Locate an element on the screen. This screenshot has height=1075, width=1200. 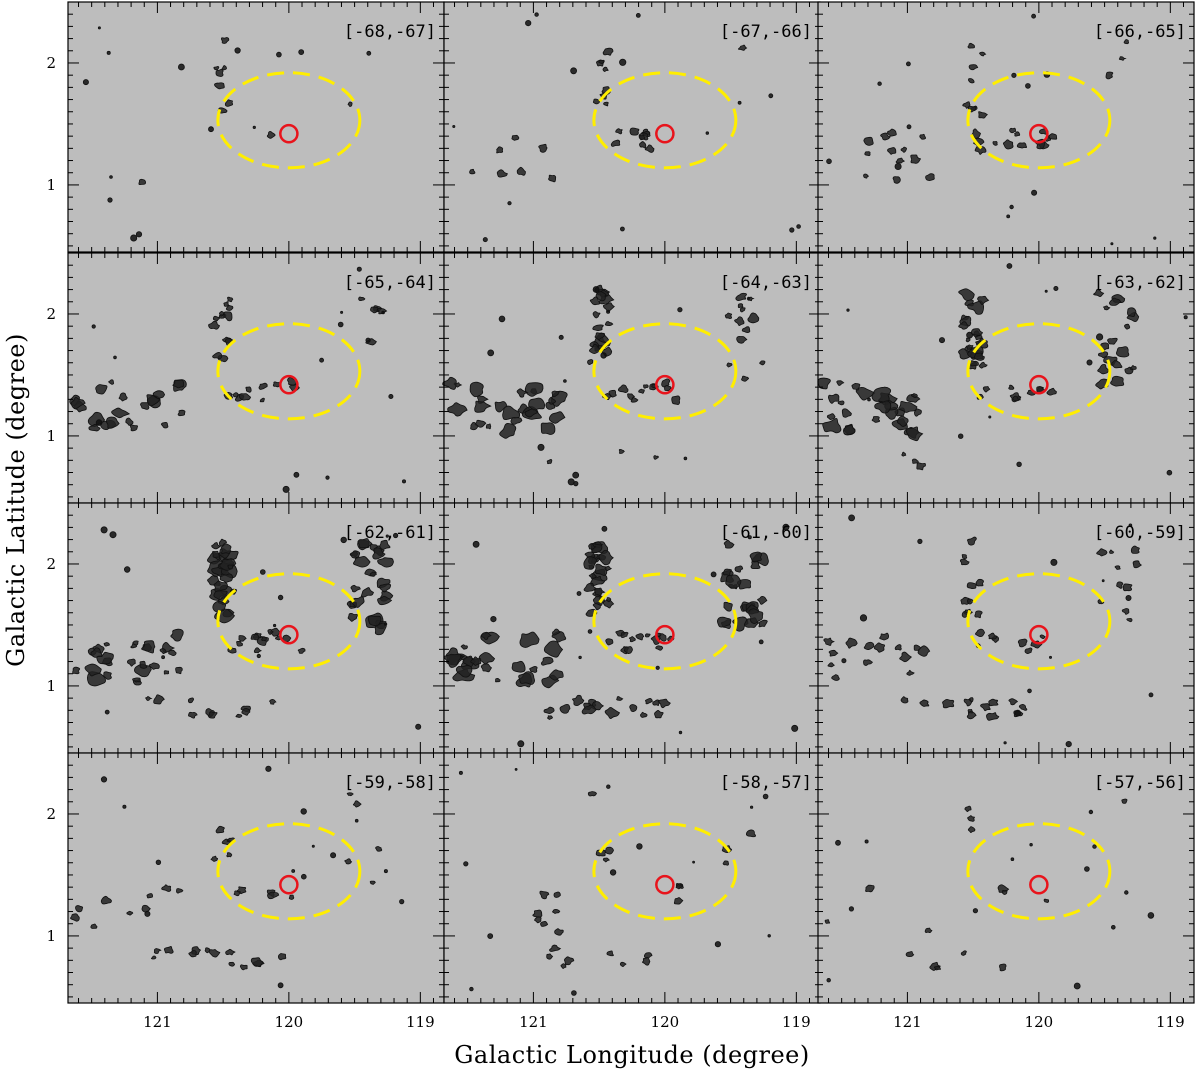
panel-ticks is located at coordinates (256, 628).